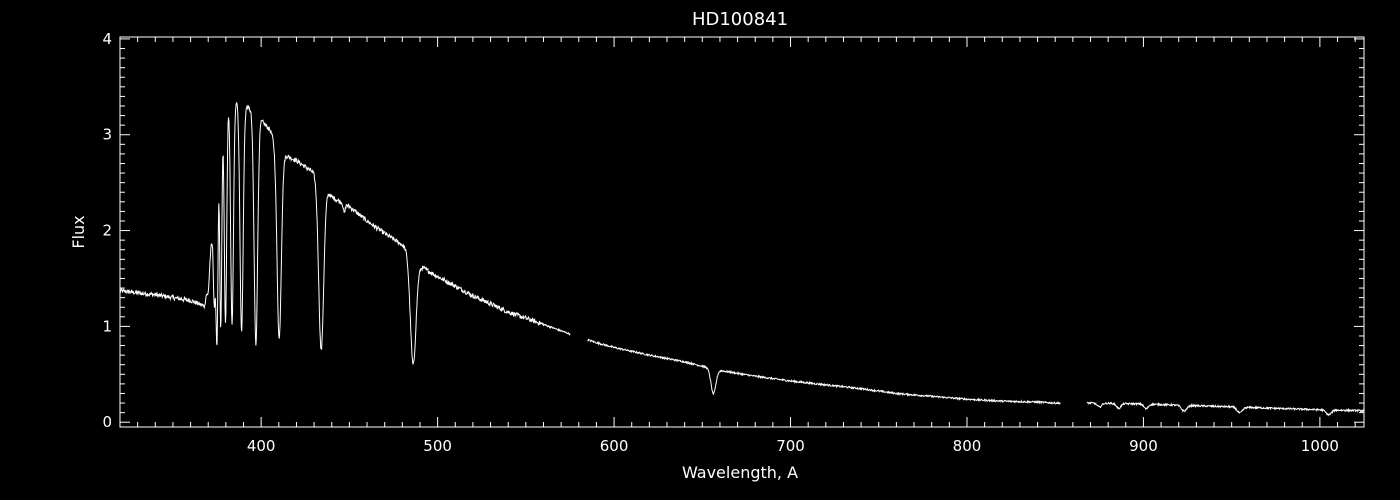 Image resolution: width=1400 pixels, height=500 pixels. I want to click on y-tick-label: 1, so click(107, 326).